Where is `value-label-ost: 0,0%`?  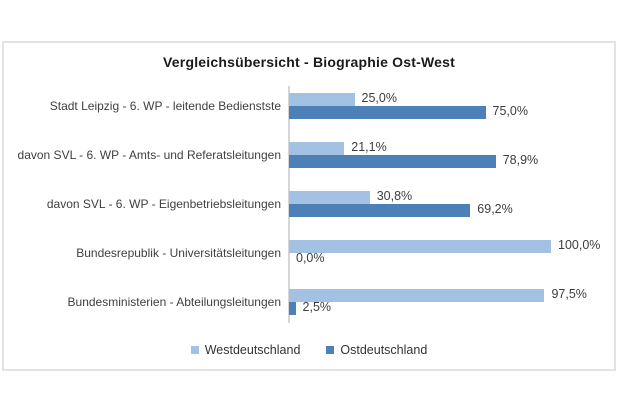
value-label-ost: 0,0% is located at coordinates (310, 258).